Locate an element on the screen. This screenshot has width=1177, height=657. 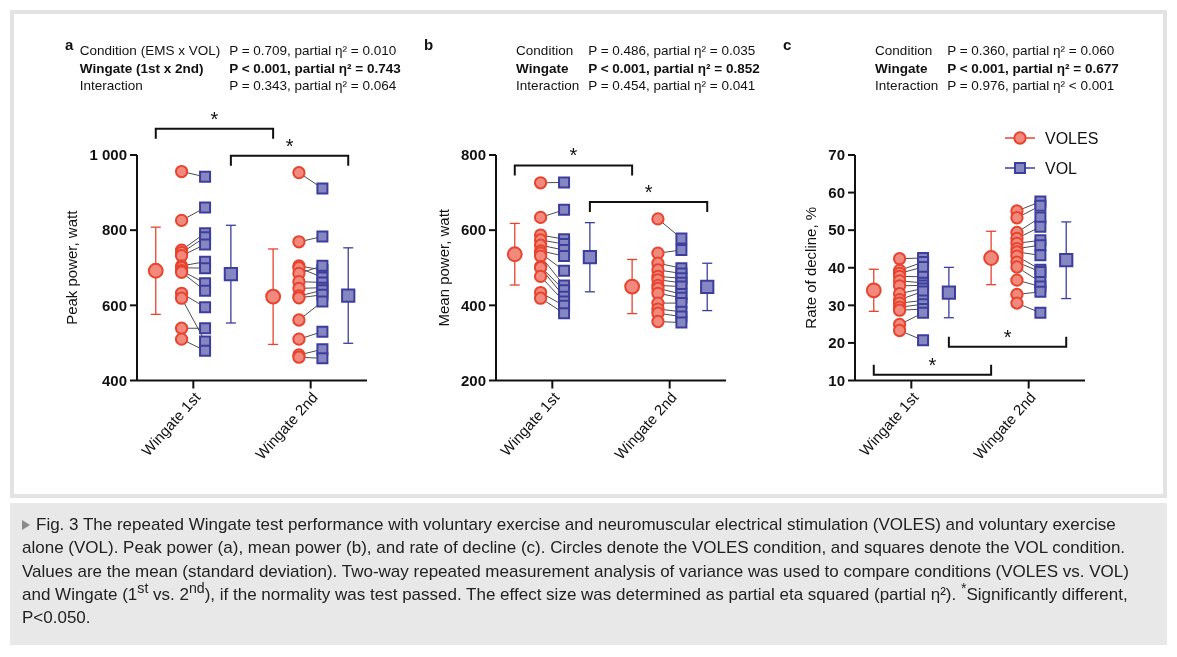
y-tick-label: 70 is located at coordinates (836, 155).